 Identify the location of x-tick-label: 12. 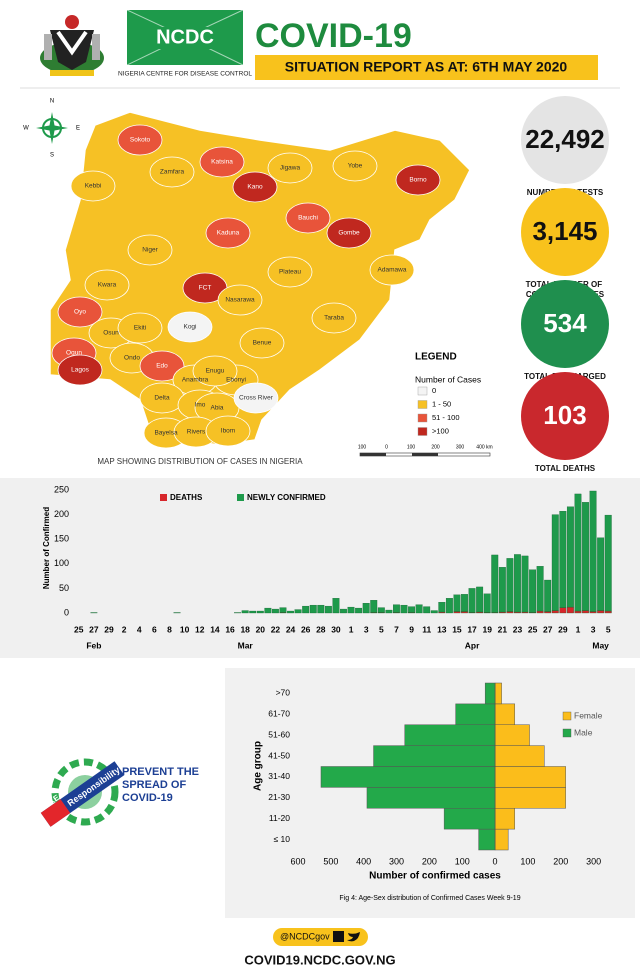
(200, 629).